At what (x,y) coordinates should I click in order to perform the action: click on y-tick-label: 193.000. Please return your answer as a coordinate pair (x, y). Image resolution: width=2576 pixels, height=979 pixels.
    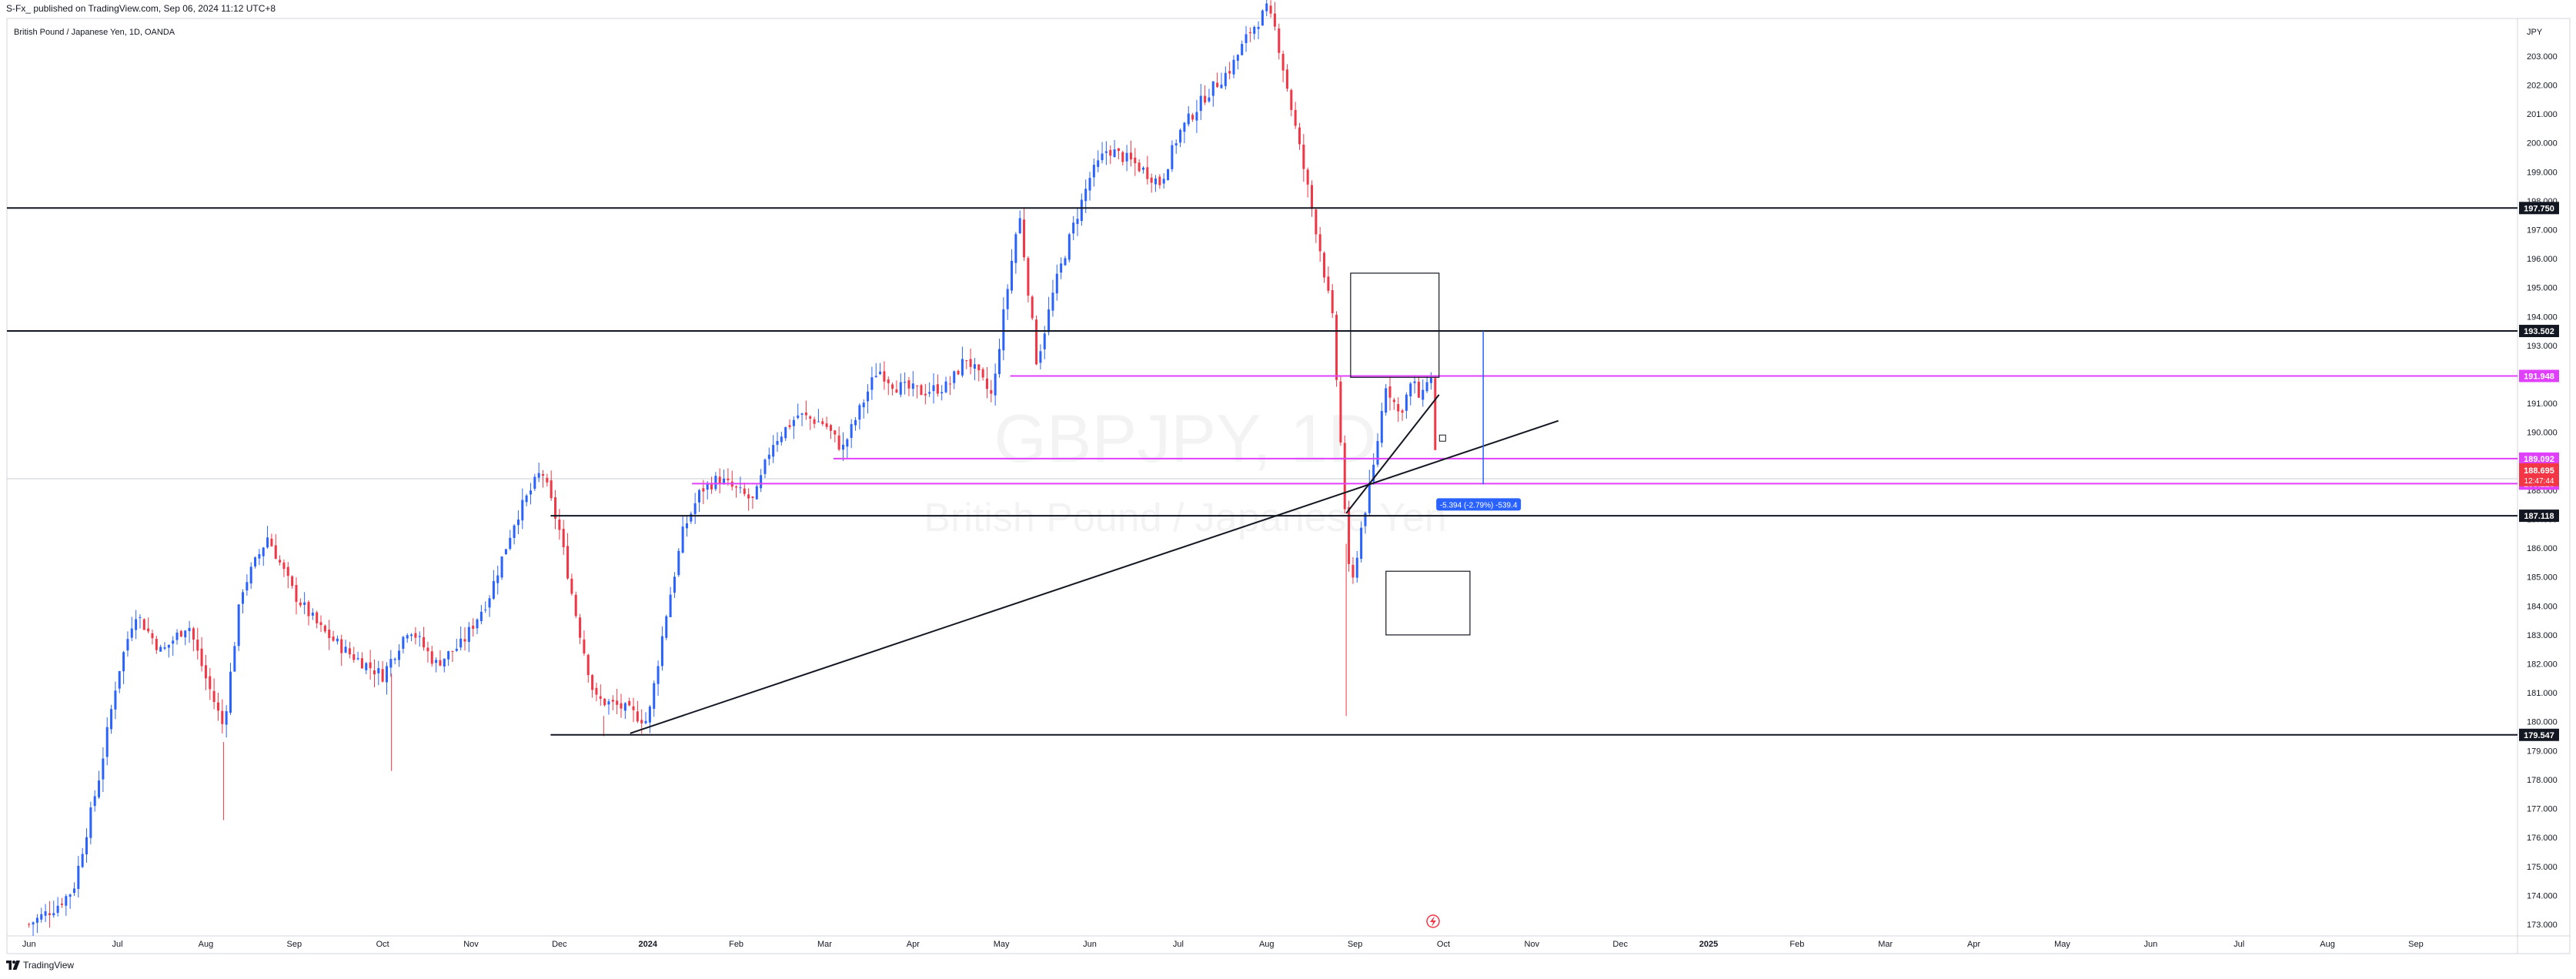
    Looking at the image, I should click on (2542, 346).